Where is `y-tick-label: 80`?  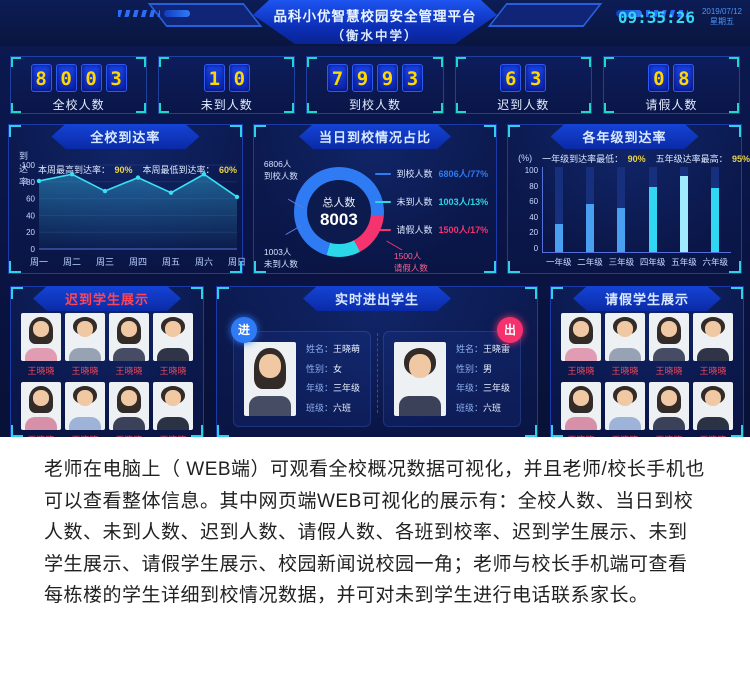
y-tick-label: 80 is located at coordinates (534, 186).